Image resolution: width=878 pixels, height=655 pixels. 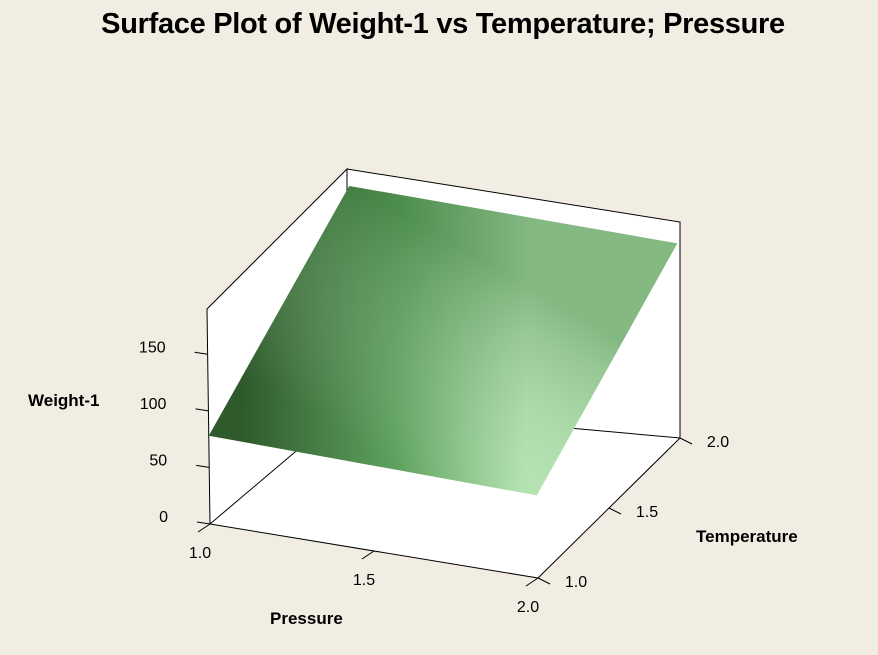 I want to click on x-axis-label: Pressure, so click(x=306, y=618).